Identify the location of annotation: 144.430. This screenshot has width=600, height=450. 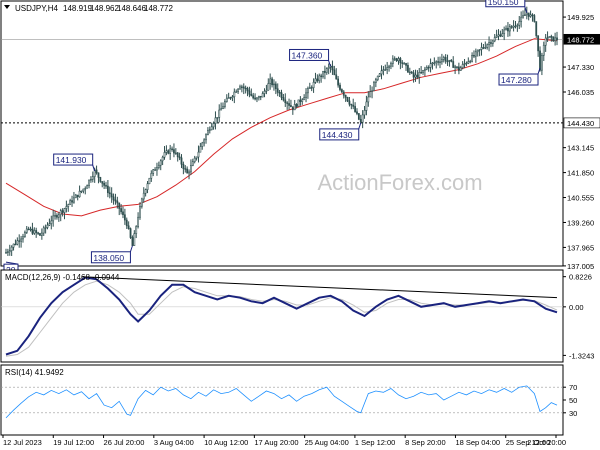
(340, 131).